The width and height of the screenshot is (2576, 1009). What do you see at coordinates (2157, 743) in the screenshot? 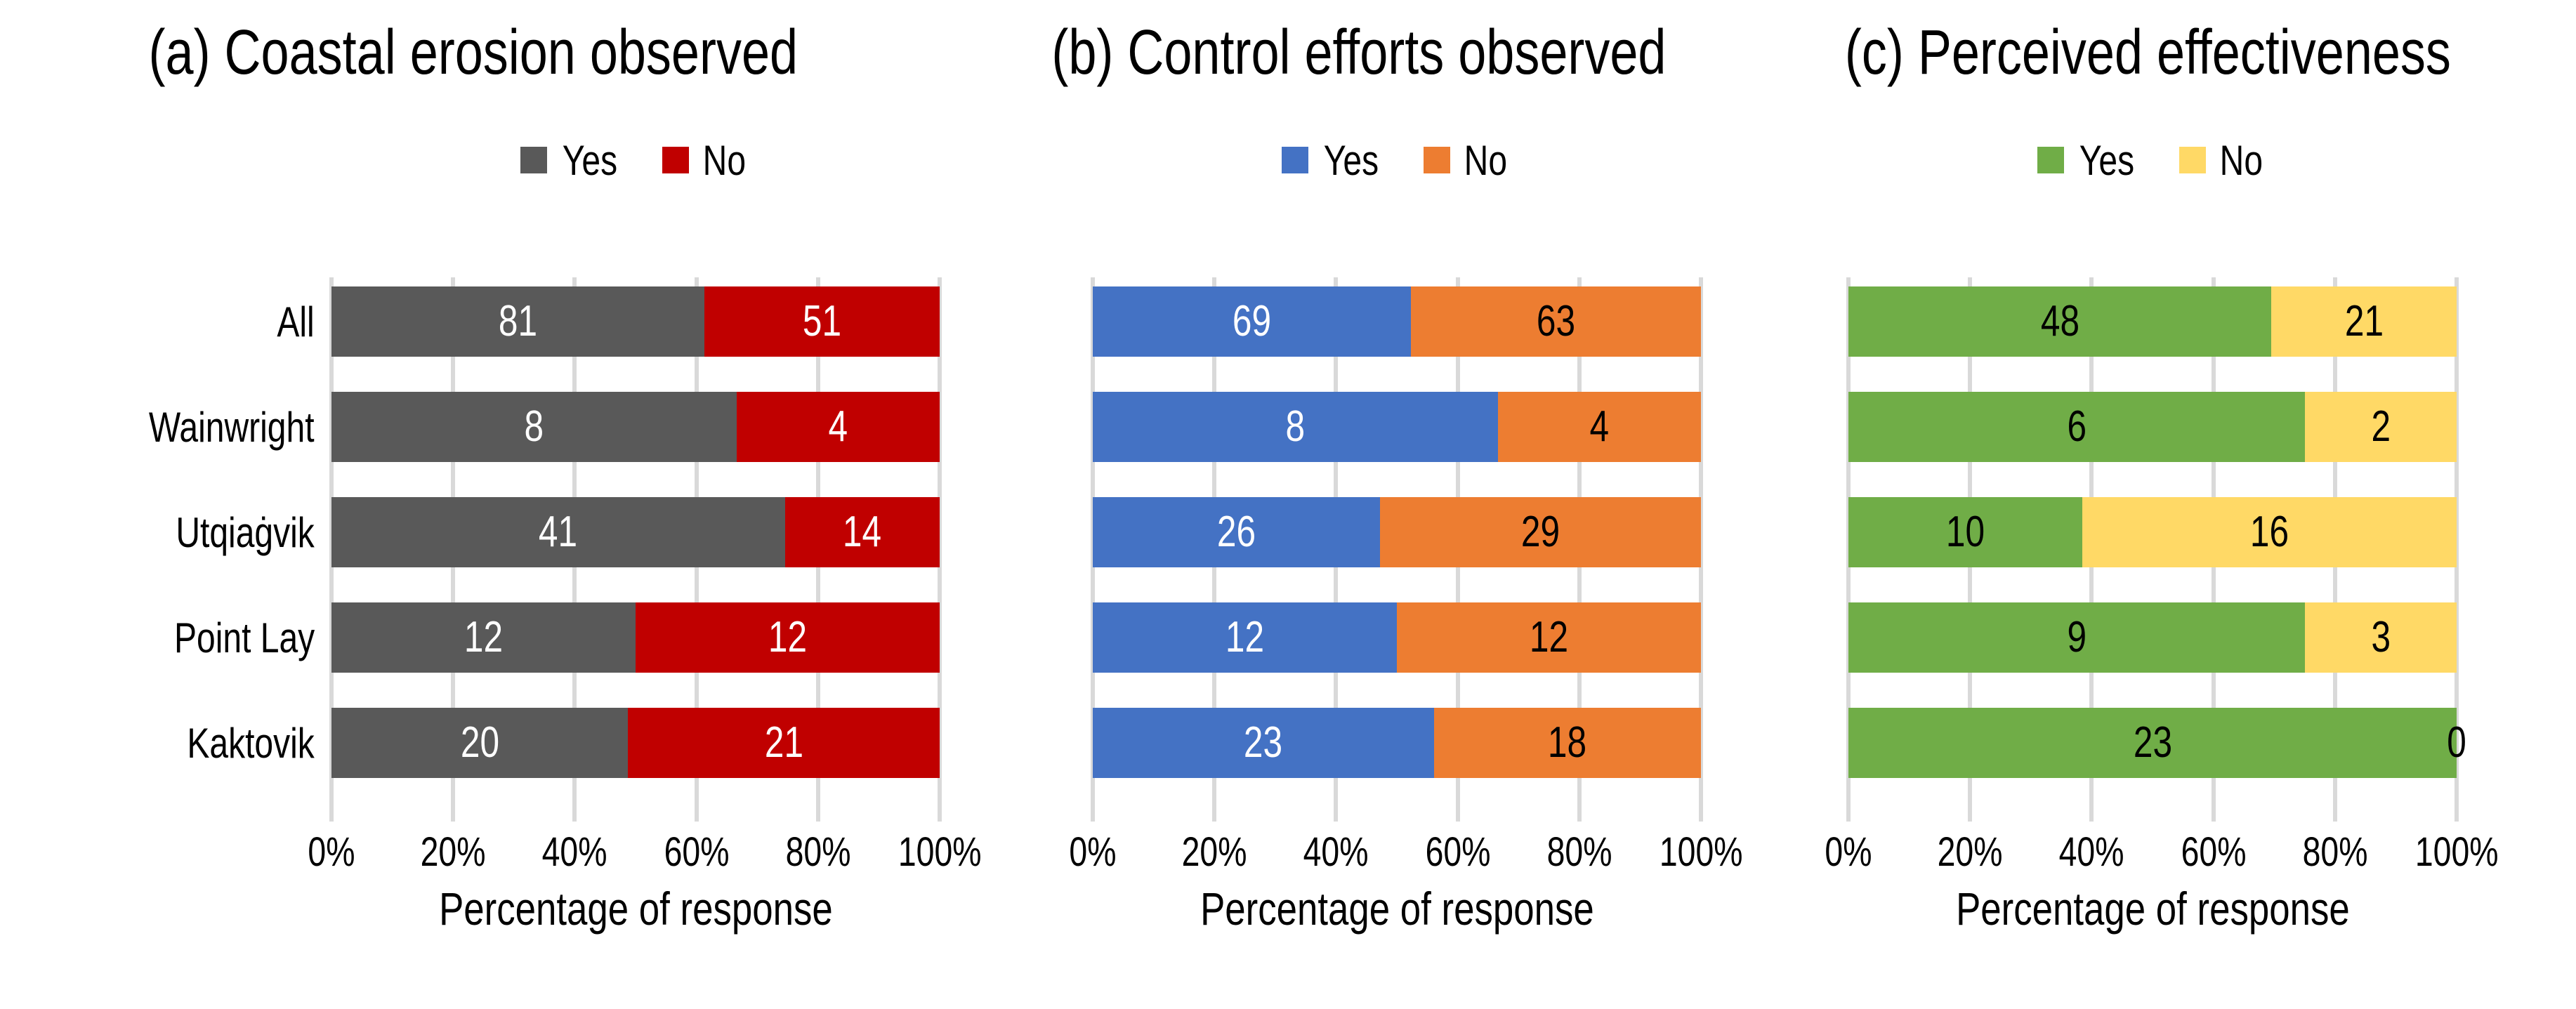
I see `bar-row-kaktovik: 23 0` at bounding box center [2157, 743].